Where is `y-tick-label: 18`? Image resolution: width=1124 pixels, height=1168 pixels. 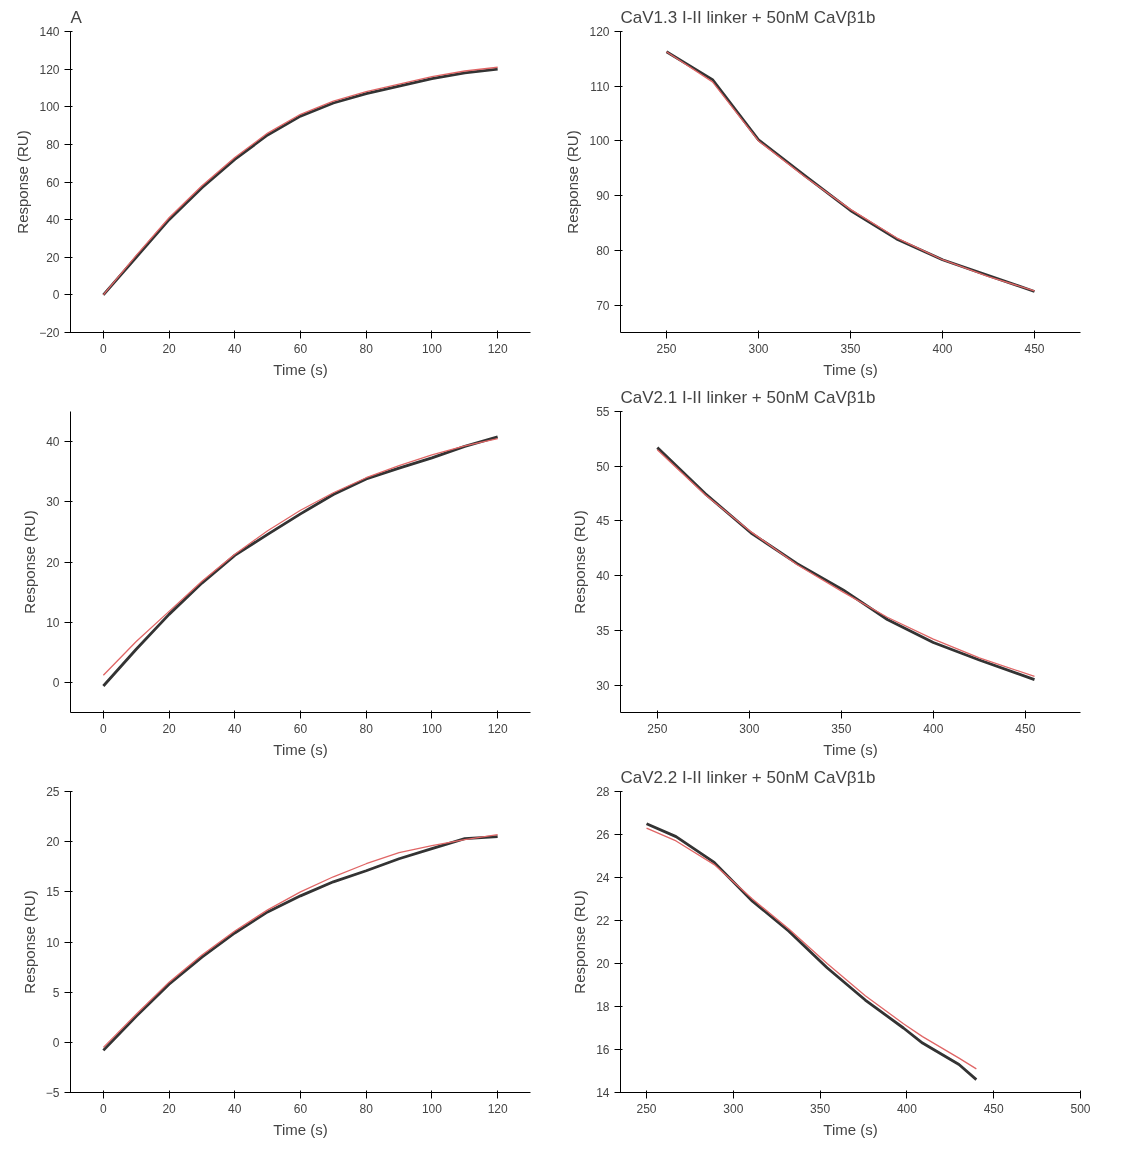 y-tick-label: 18 is located at coordinates (603, 1007).